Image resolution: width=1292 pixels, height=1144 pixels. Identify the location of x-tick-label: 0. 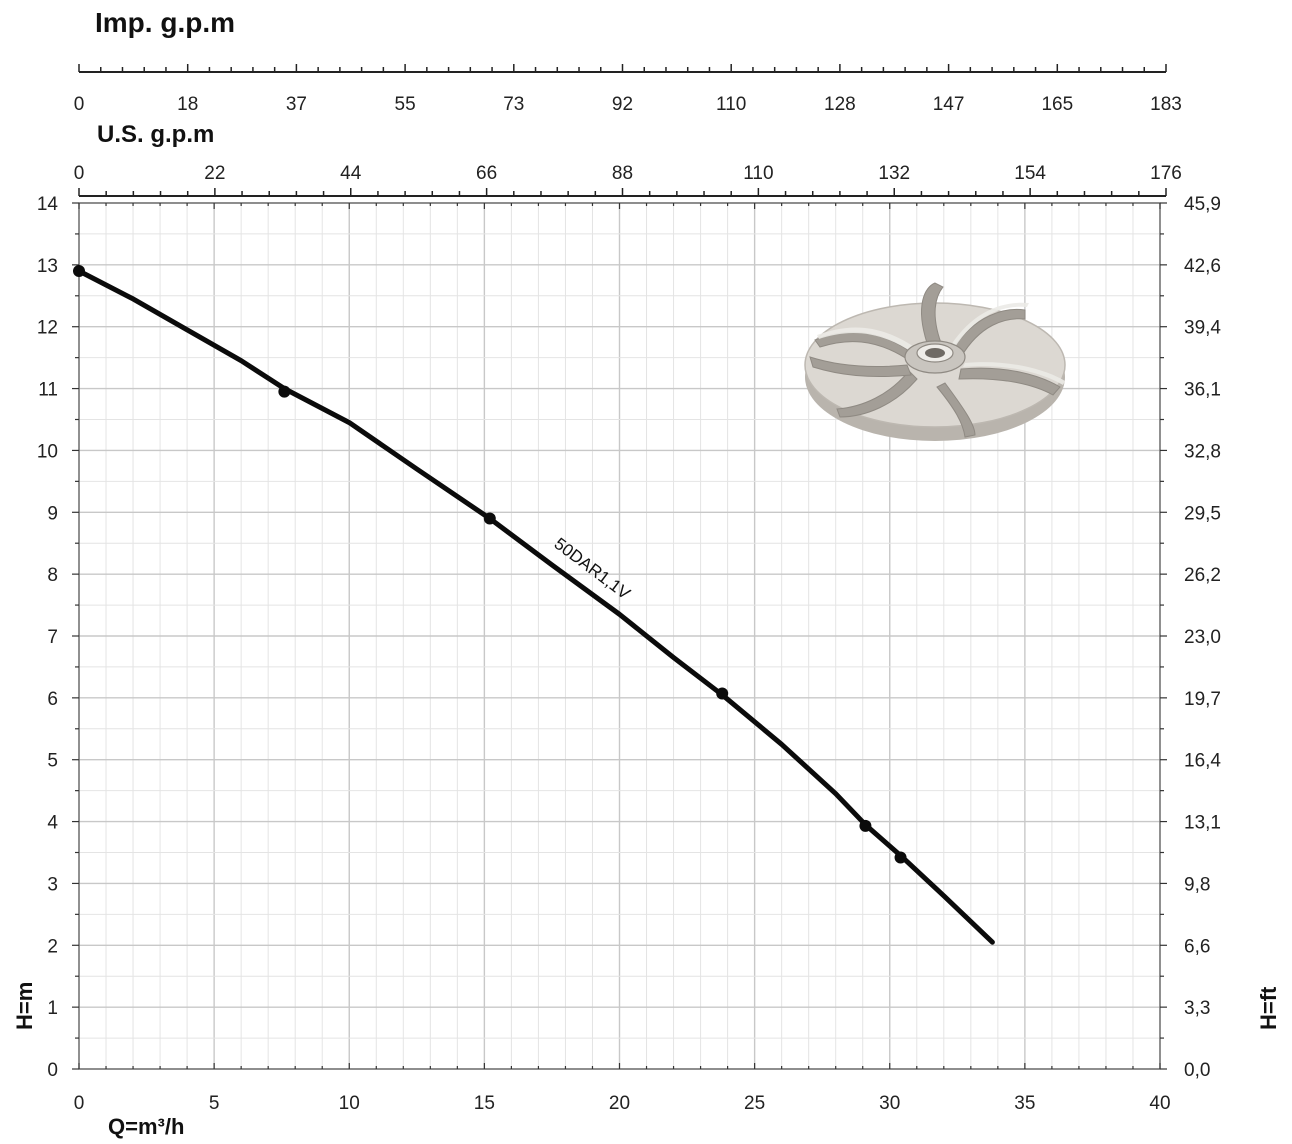
(79, 1103).